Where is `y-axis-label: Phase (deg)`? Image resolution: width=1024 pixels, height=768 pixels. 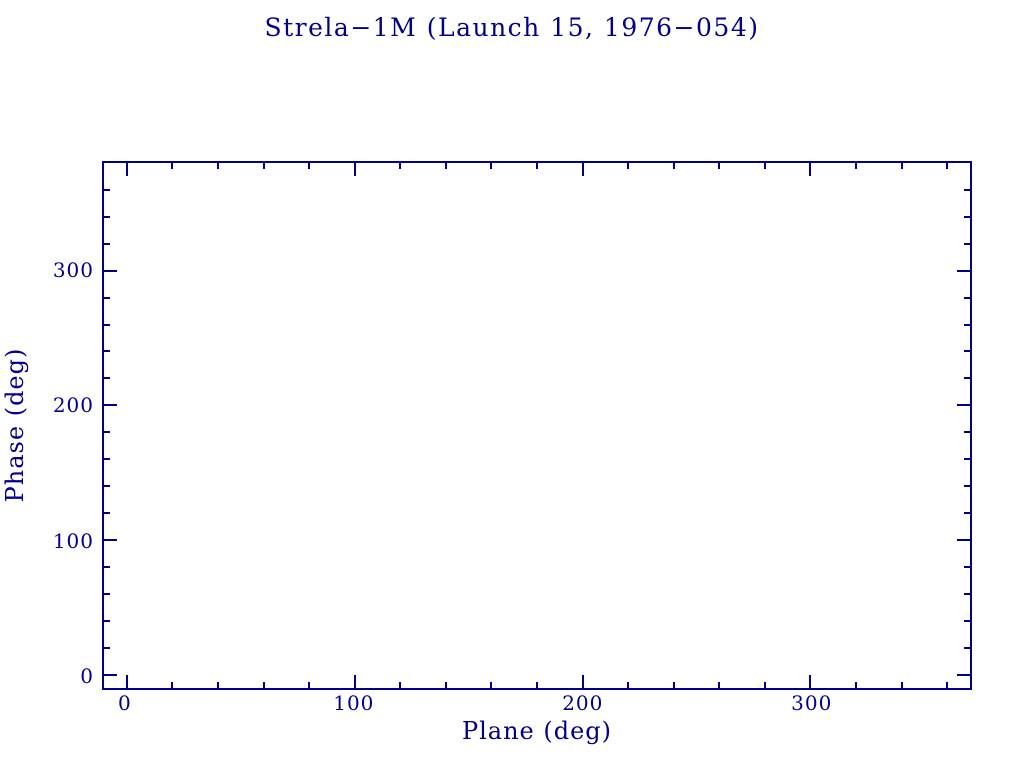 y-axis-label: Phase (deg) is located at coordinates (15, 425).